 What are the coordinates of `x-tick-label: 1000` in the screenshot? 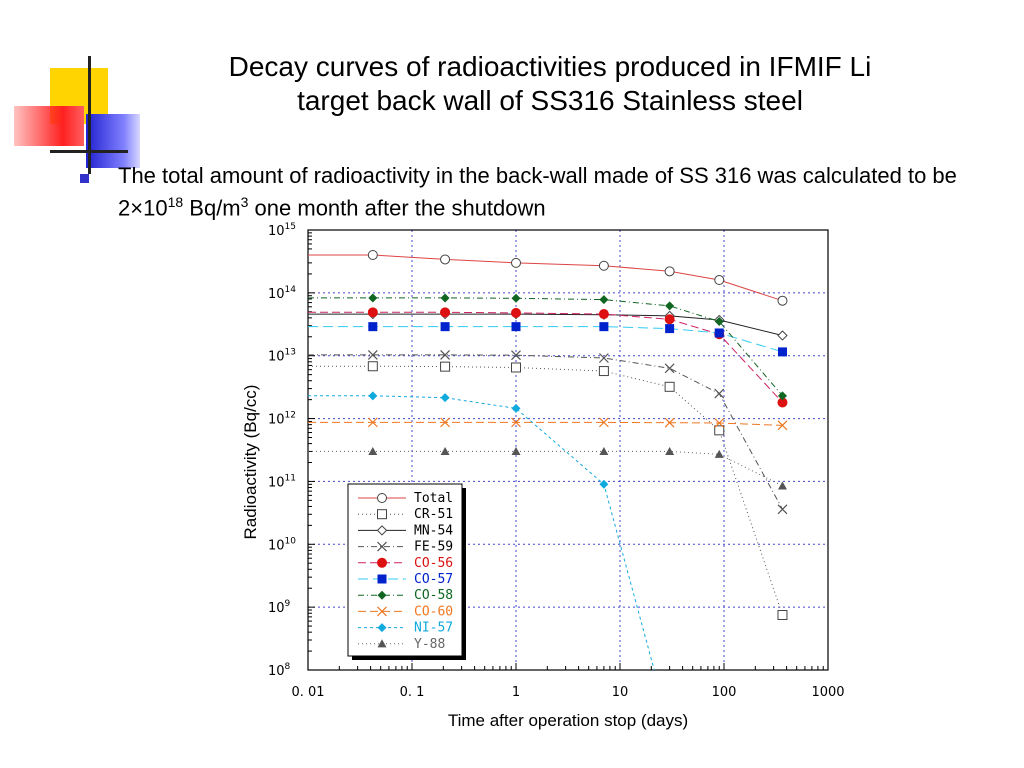 It's located at (827, 692).